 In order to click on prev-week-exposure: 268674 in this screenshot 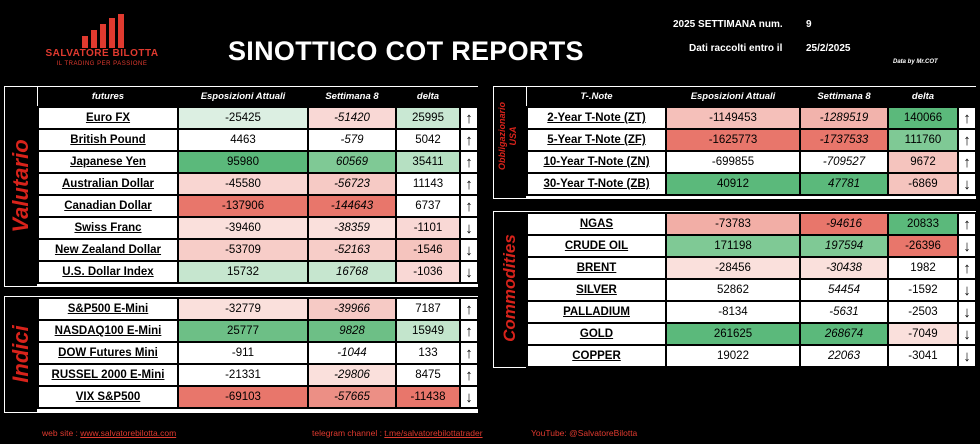, I will do `click(844, 334)`.